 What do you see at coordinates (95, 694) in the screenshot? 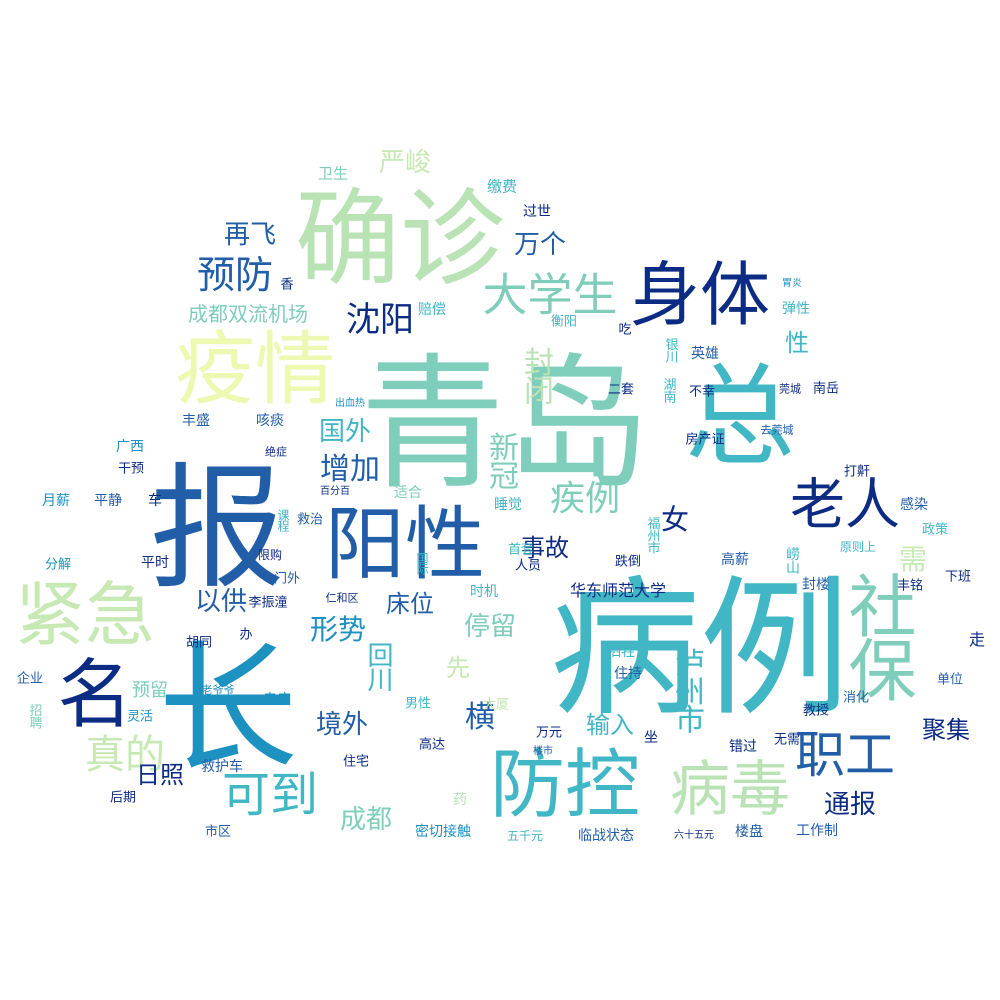
I see `word: 名` at bounding box center [95, 694].